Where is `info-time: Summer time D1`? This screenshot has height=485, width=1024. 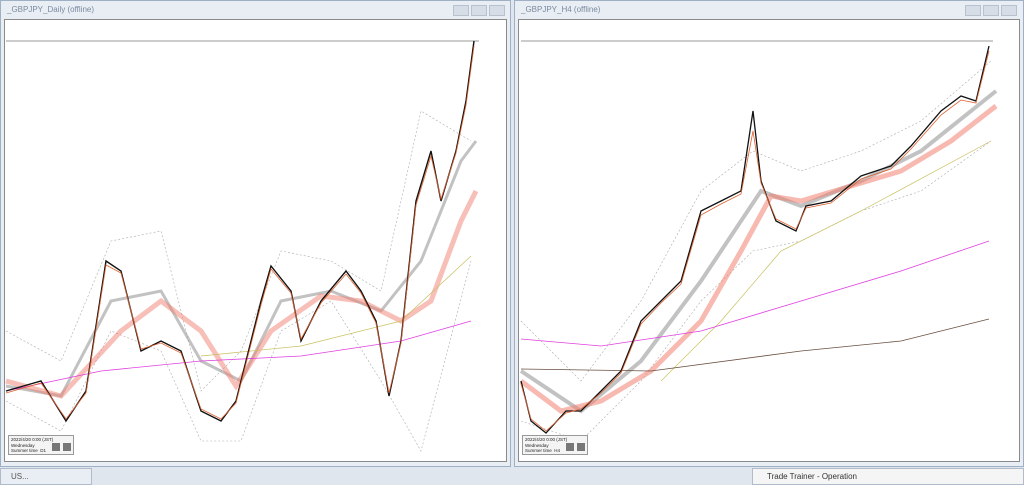 info-time: Summer time D1 is located at coordinates (41, 451).